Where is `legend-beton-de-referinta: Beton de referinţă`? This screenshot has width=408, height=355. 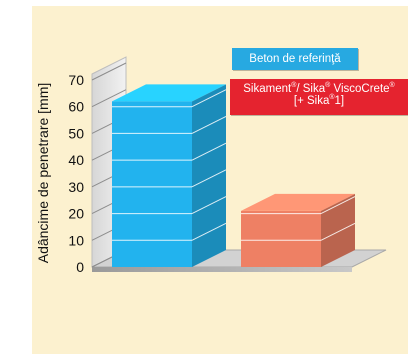 legend-beton-de-referinta: Beton de referinţă is located at coordinates (295, 59).